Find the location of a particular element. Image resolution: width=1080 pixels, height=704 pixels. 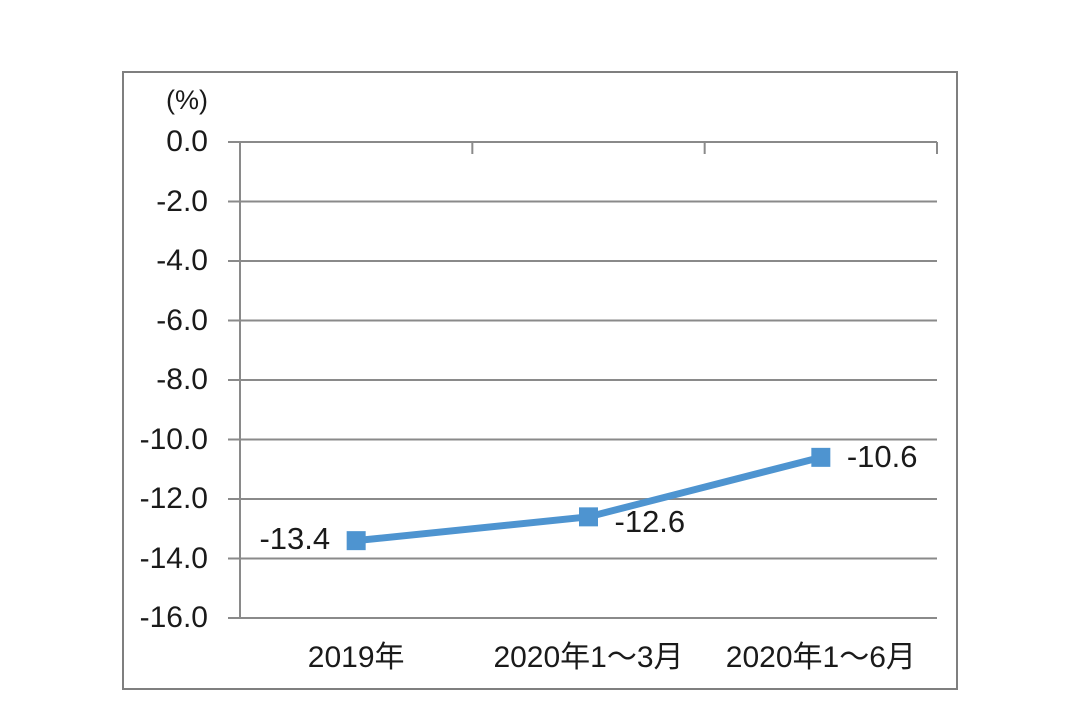

x-axis-category-label: 2020年1～6月 is located at coordinates (820, 657).